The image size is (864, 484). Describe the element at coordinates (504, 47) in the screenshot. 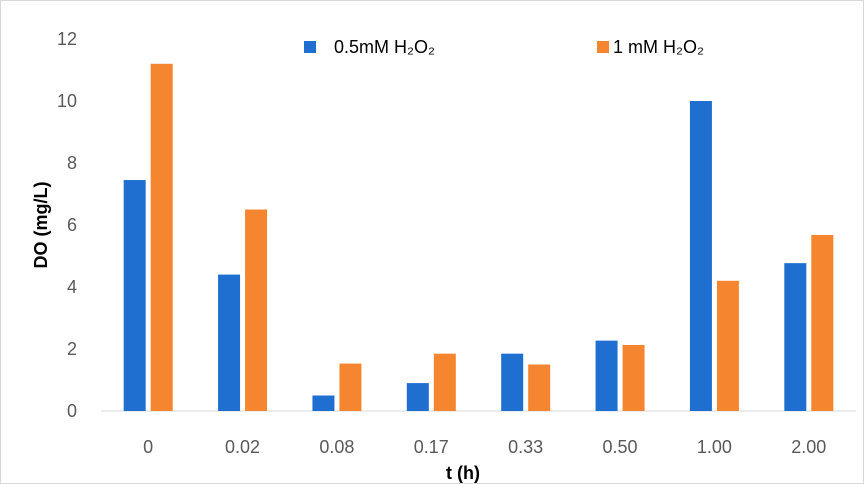

I see `legend: 0.5mM H₂O₂ 1 mM H₂O₂` at that location.